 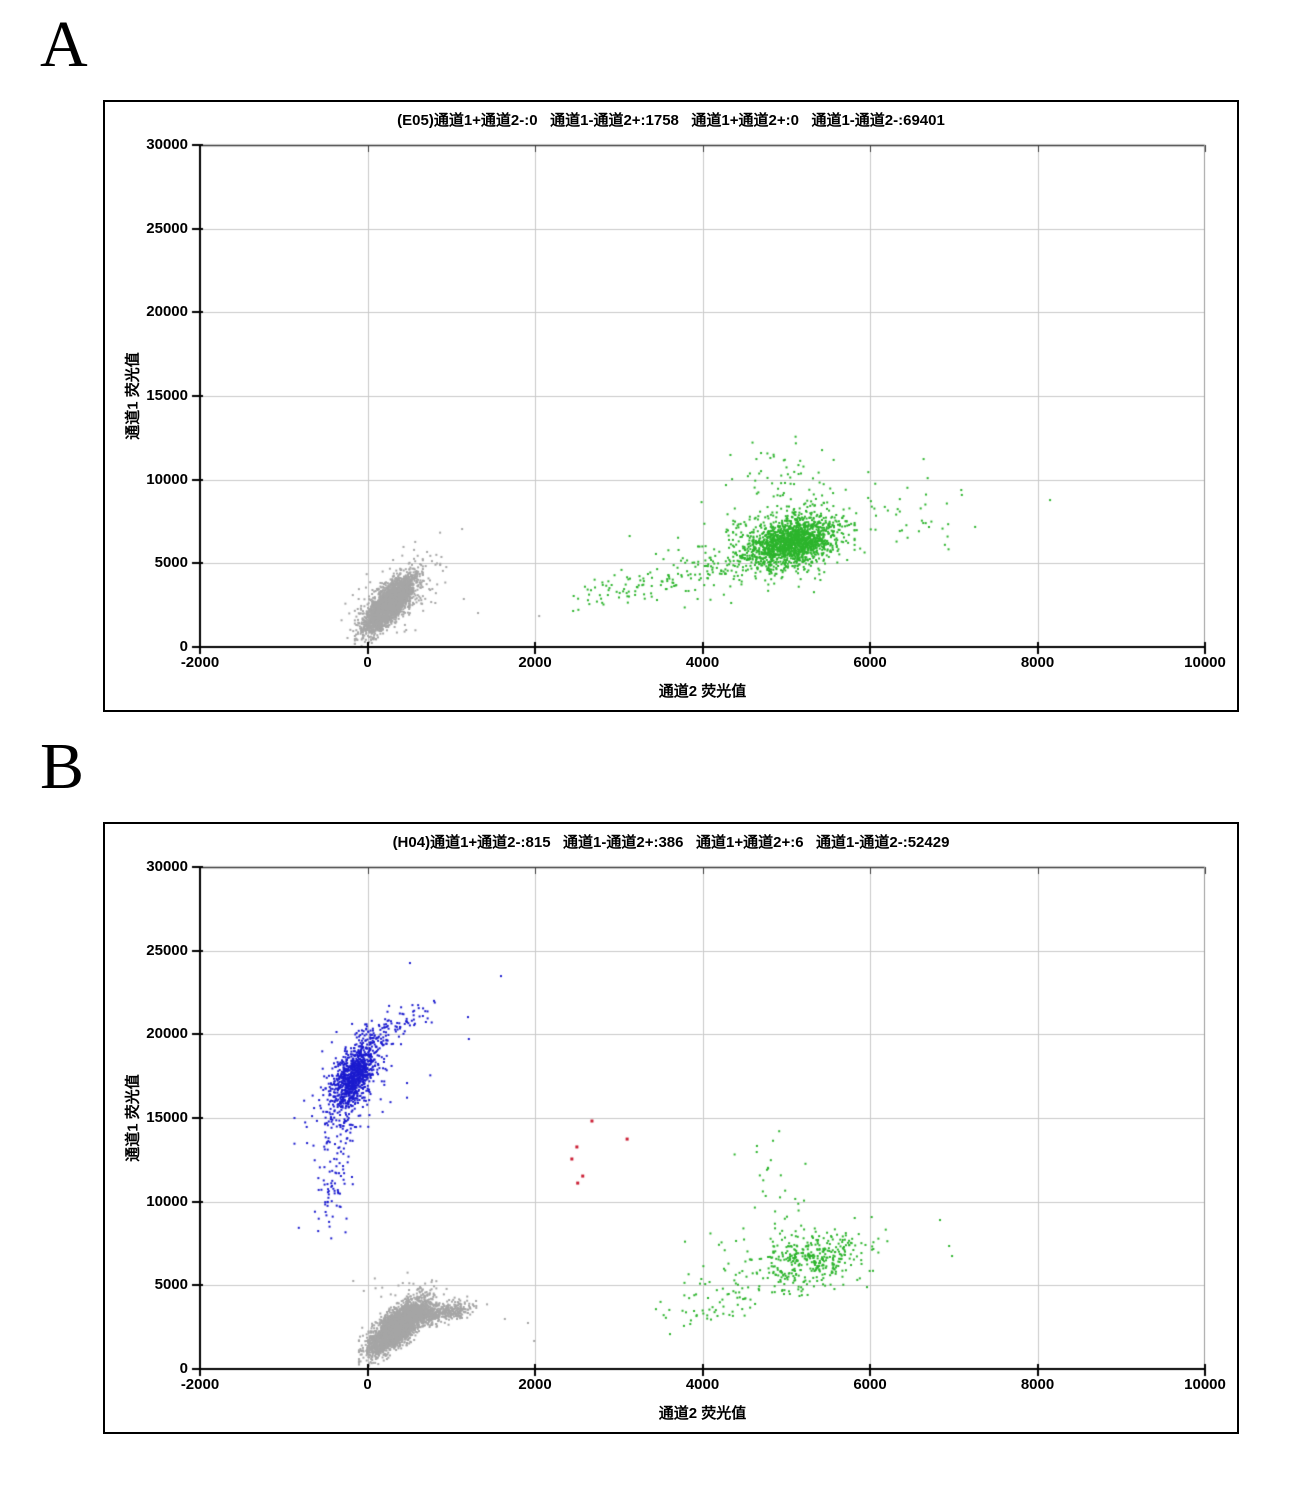 What do you see at coordinates (870, 1384) in the screenshot?
I see `panel-b-x-tick-label: 6000` at bounding box center [870, 1384].